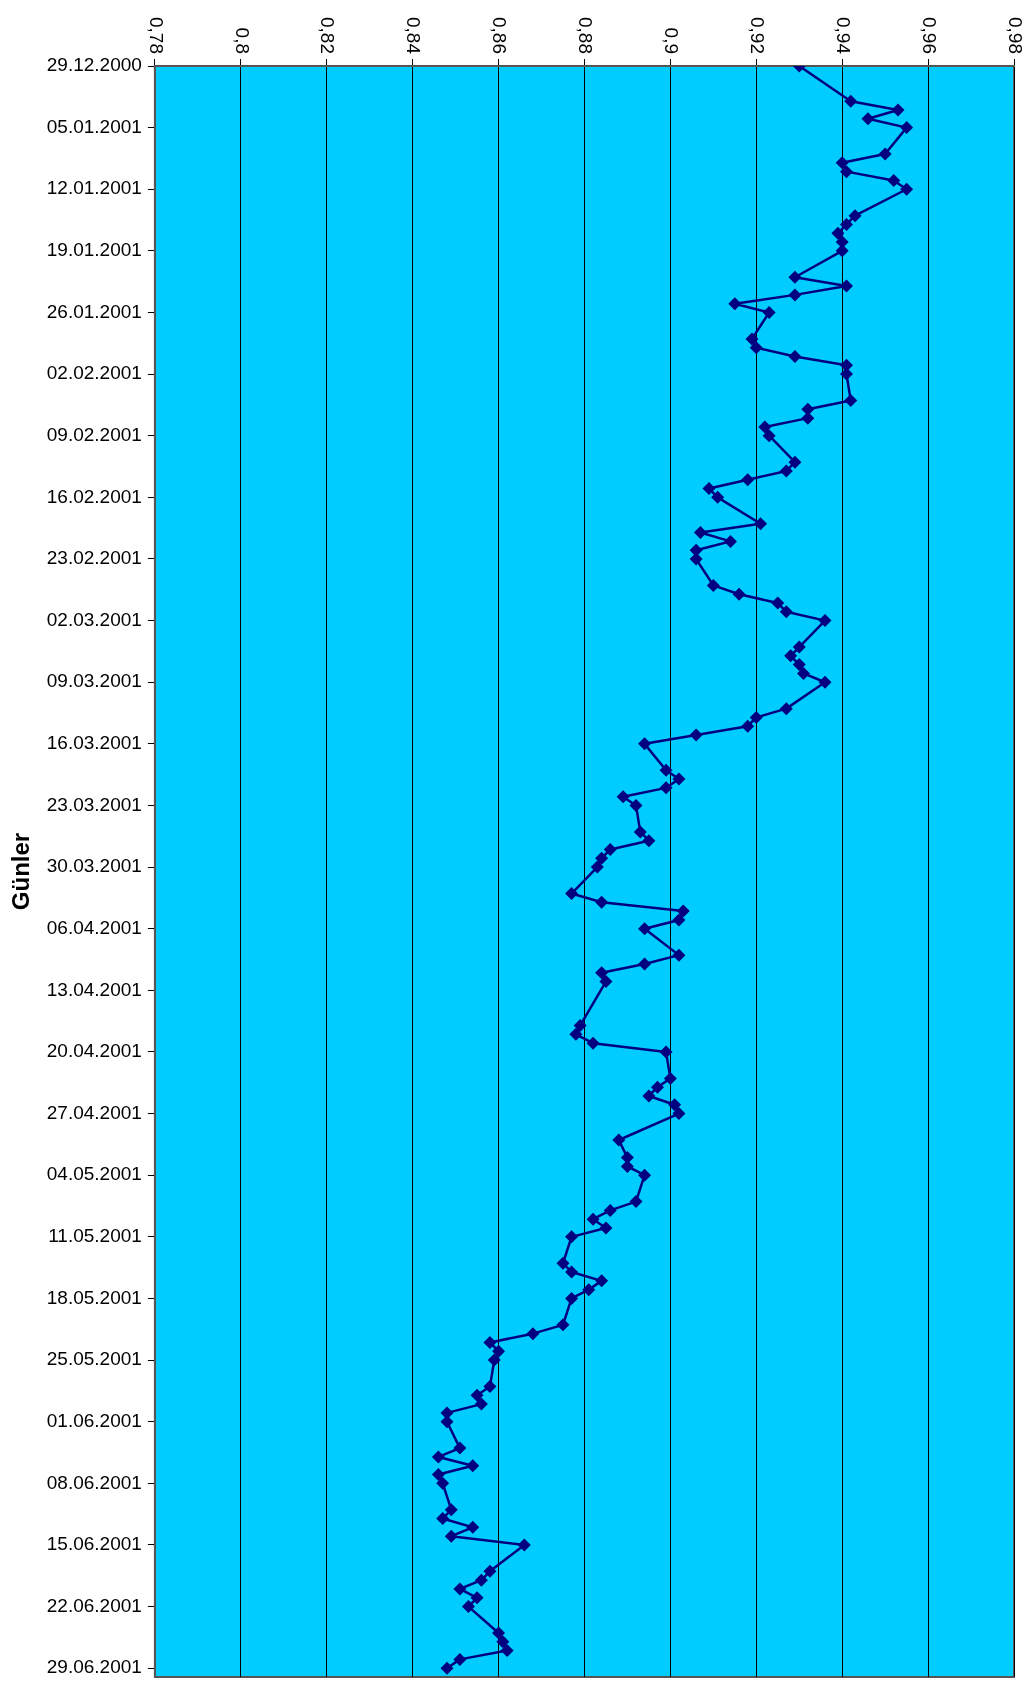 The width and height of the screenshot is (1034, 1689). Describe the element at coordinates (94, 373) in the screenshot. I see `y-tick-label: 02.02.2001` at that location.